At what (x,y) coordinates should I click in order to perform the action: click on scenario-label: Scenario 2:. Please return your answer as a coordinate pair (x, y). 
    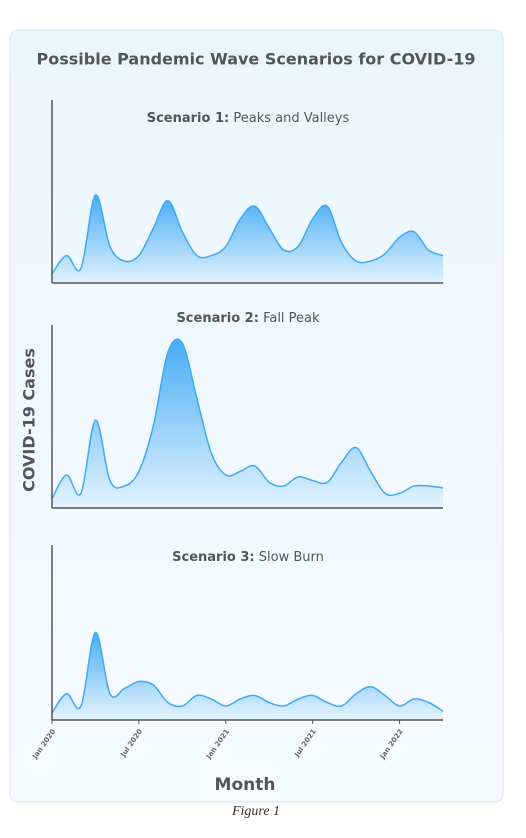
    Looking at the image, I should click on (217, 318).